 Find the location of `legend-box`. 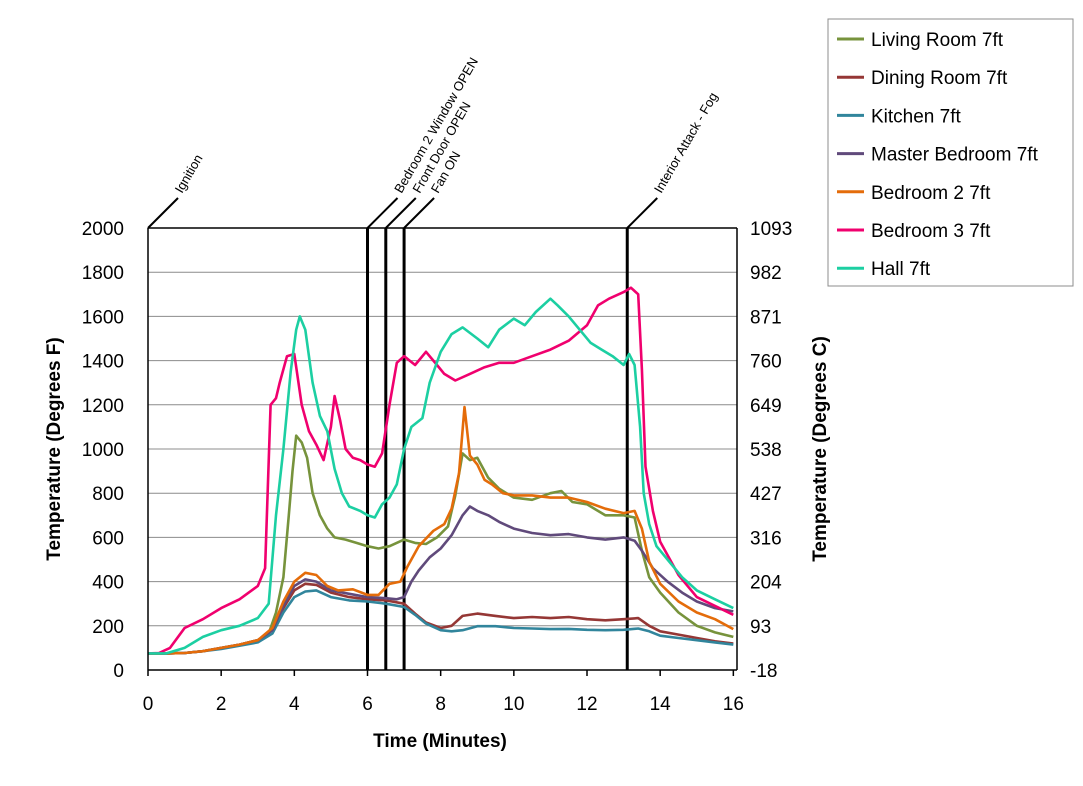

legend-box is located at coordinates (950, 152).